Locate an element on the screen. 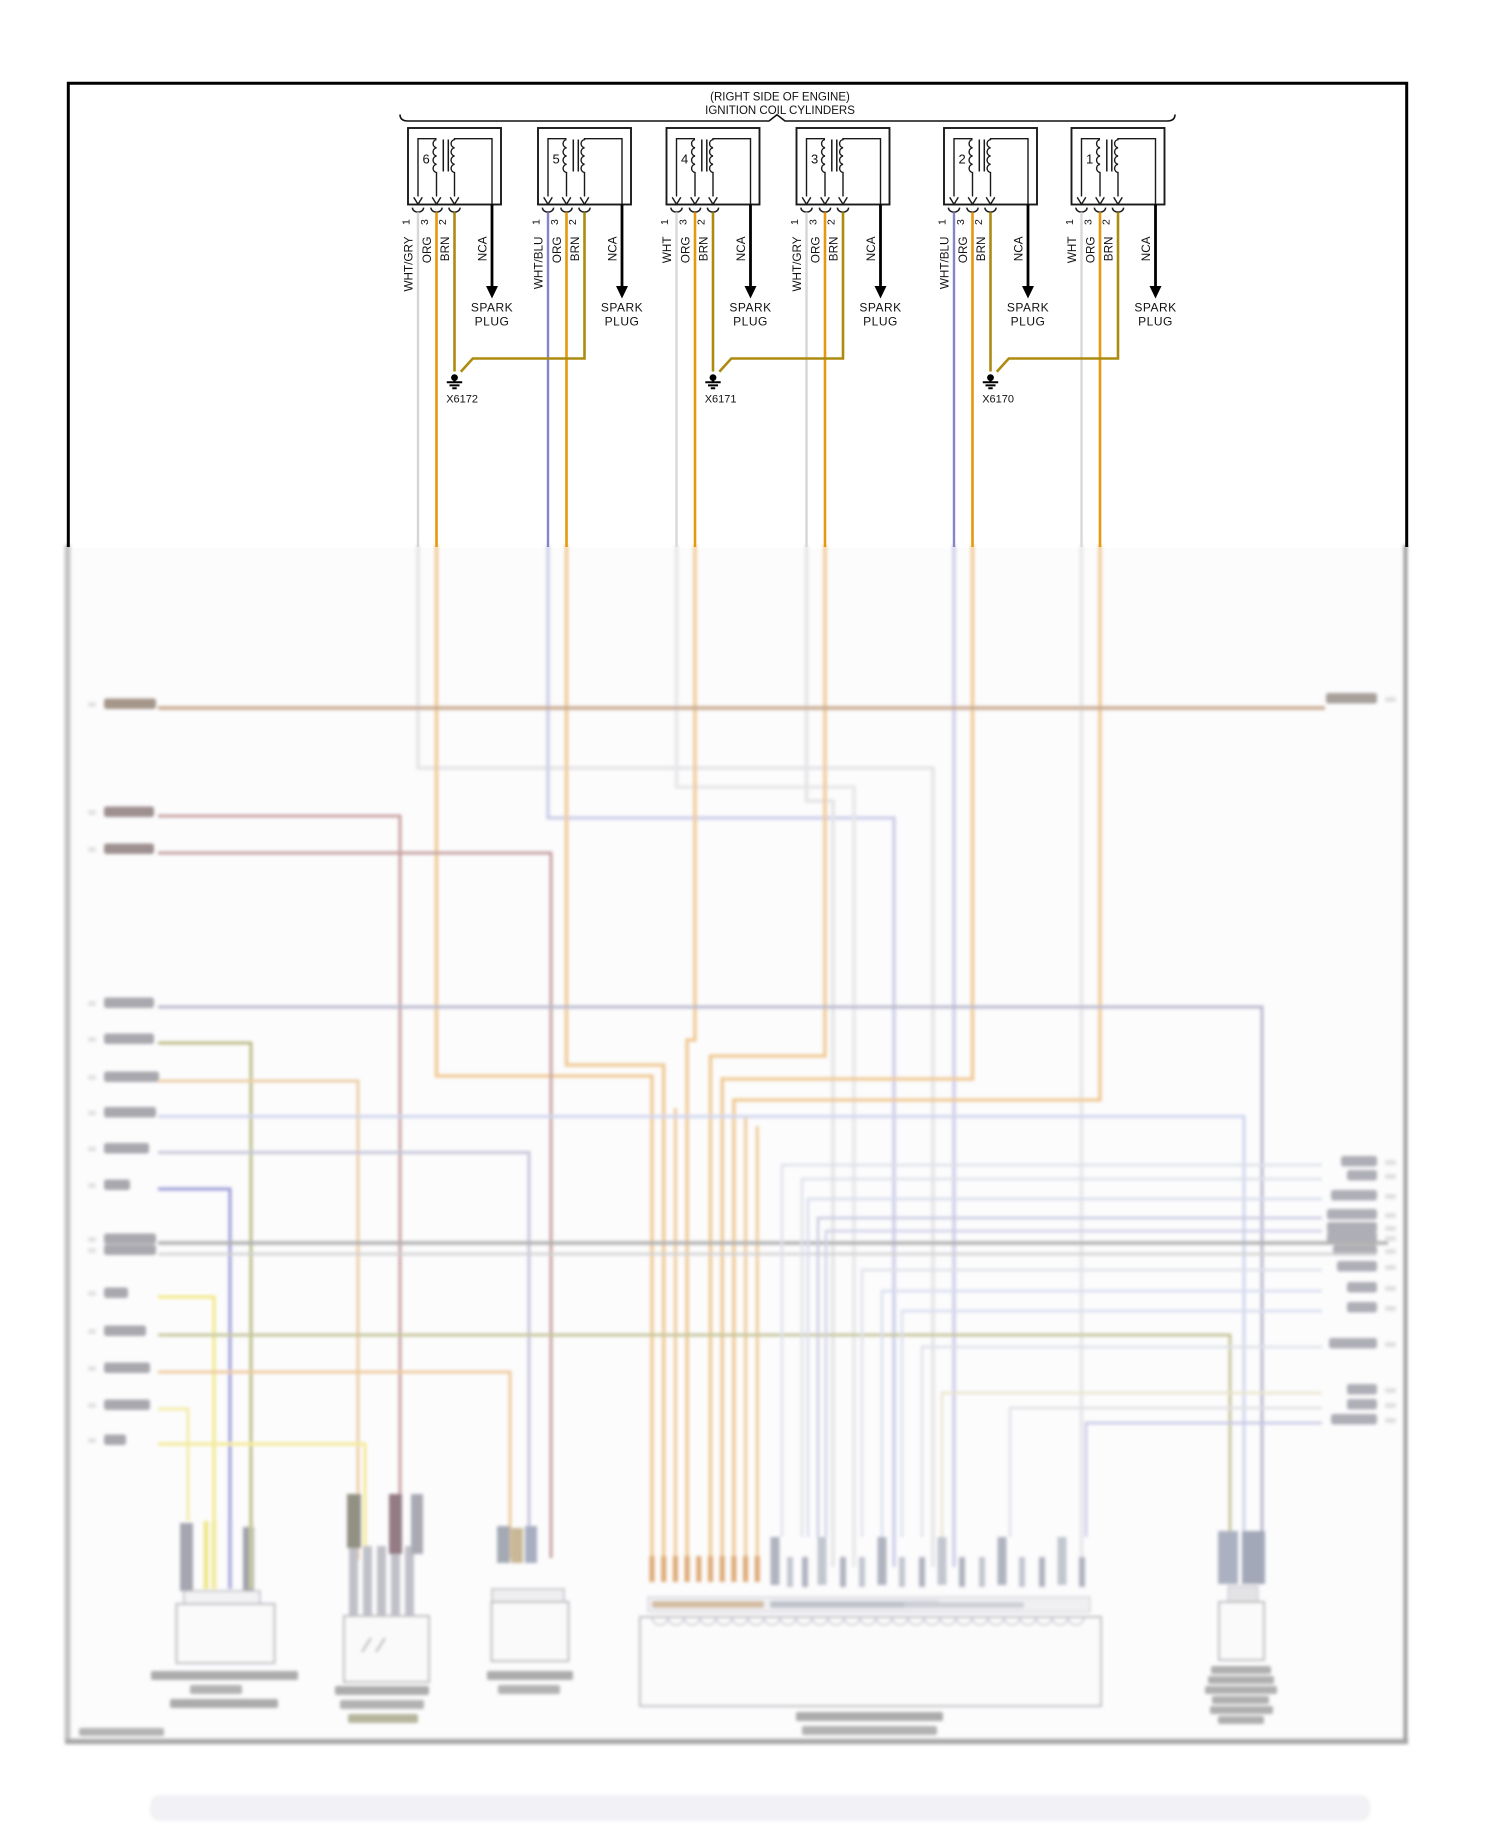  svg-text: (RIGHT SIDE OF ENGINE) is located at coordinates (780, 98).